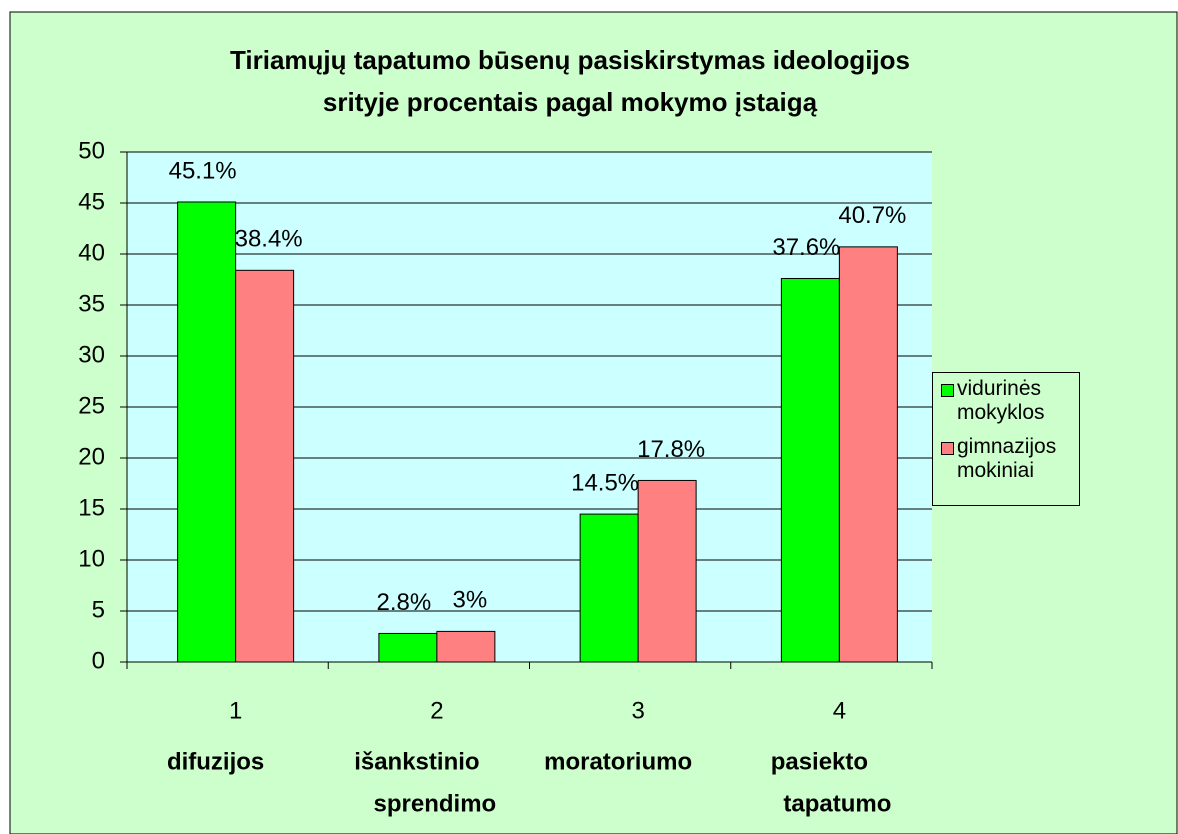 Image resolution: width=1178 pixels, height=834 pixels. I want to click on category-label: tapatumo, so click(837, 803).